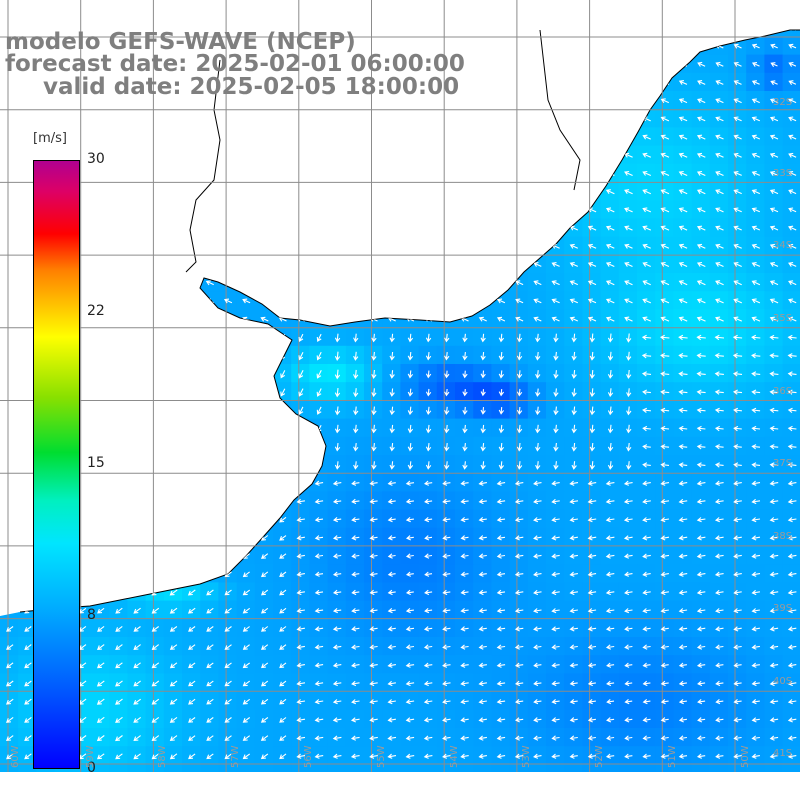 This screenshot has width=800, height=800. What do you see at coordinates (783, 391) in the screenshot?
I see `lat-label: 36S` at bounding box center [783, 391].